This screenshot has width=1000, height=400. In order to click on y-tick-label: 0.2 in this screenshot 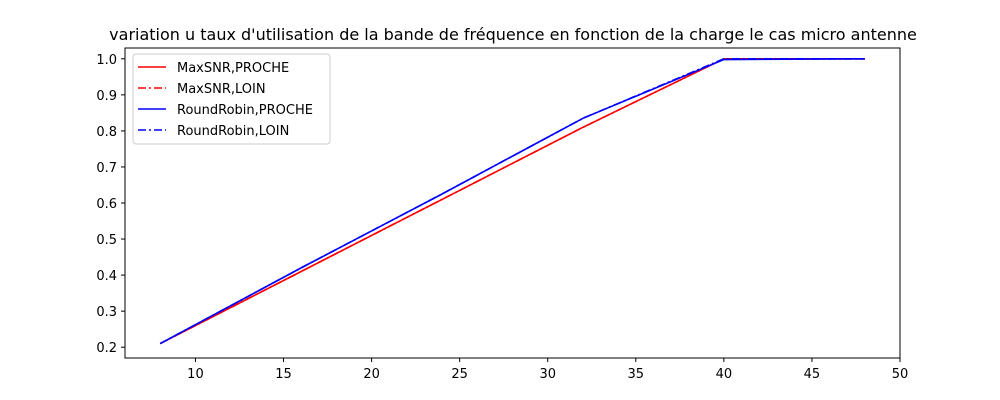, I will do `click(106, 348)`.